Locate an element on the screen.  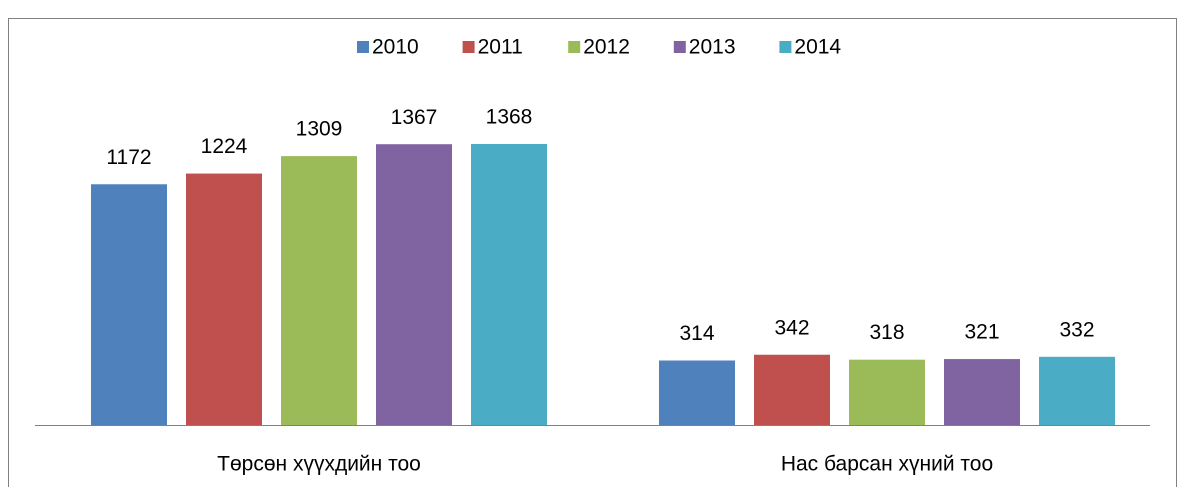
legend-label: 2011 is located at coordinates (500, 47).